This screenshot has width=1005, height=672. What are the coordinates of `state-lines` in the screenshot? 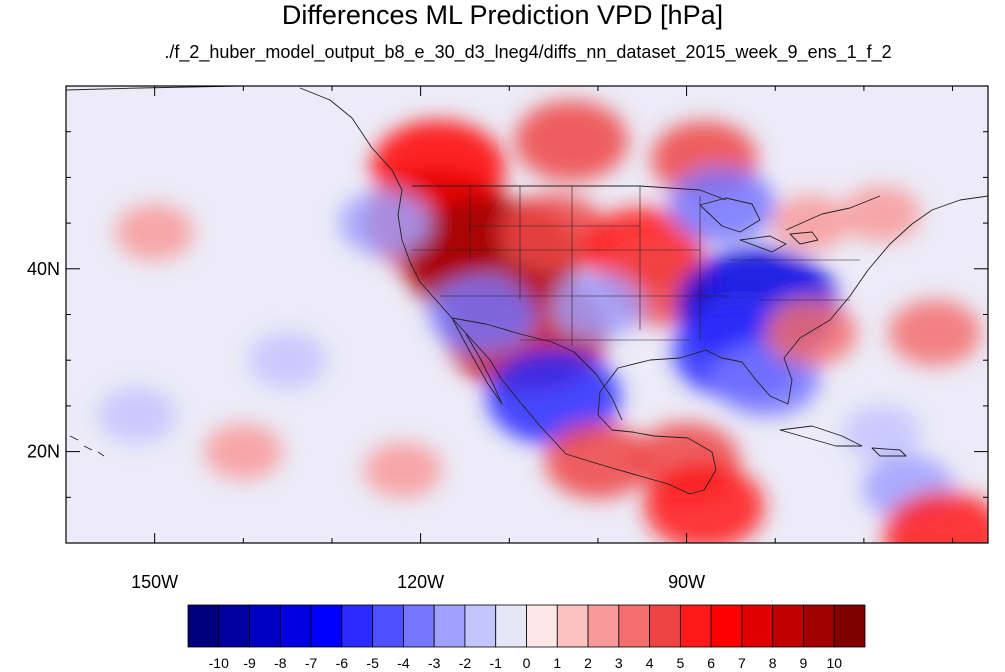 It's located at (636, 266).